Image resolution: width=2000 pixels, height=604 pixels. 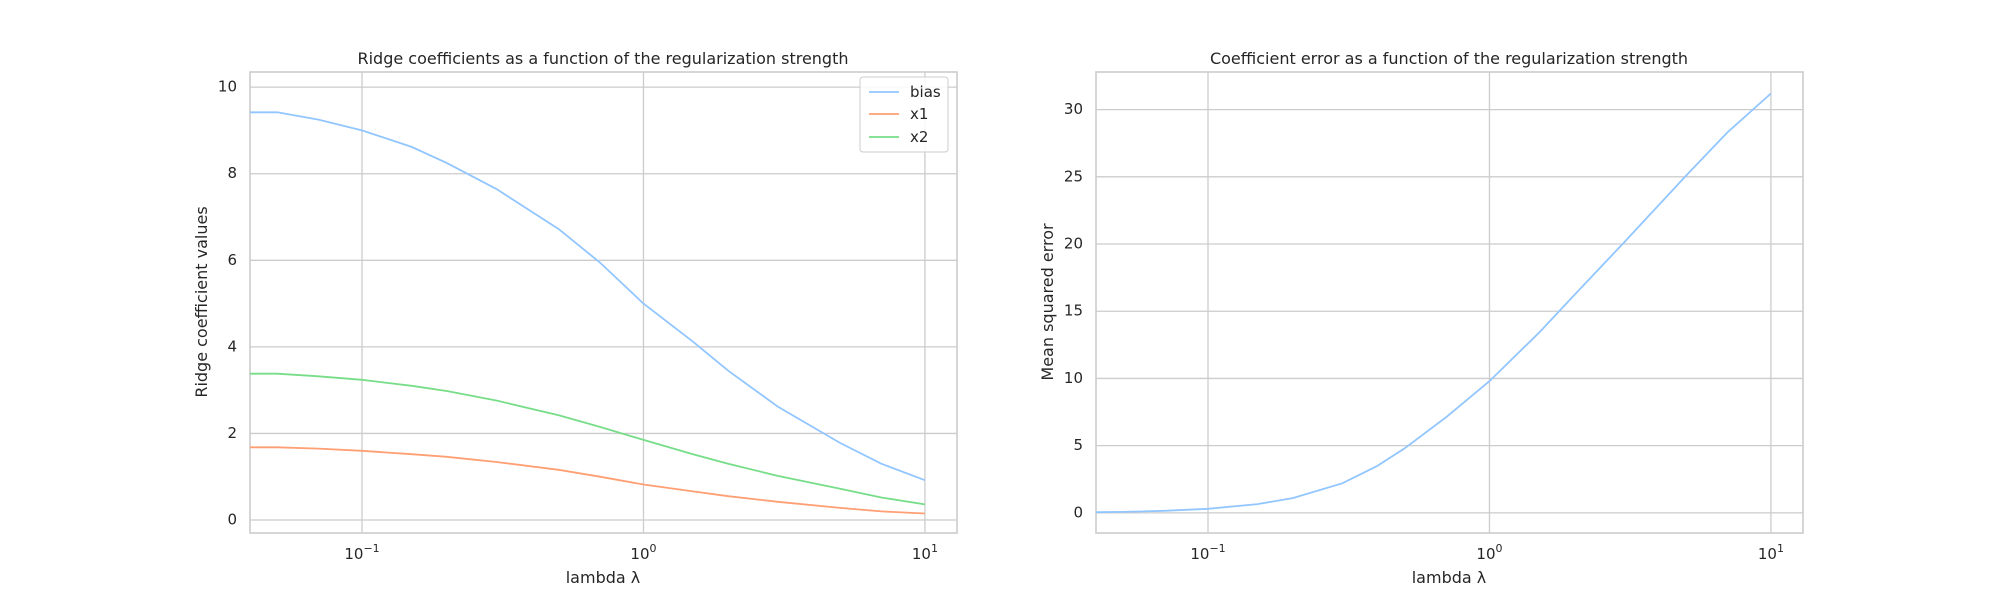 I want to click on y-tick-label: 30, so click(x=1073, y=109).